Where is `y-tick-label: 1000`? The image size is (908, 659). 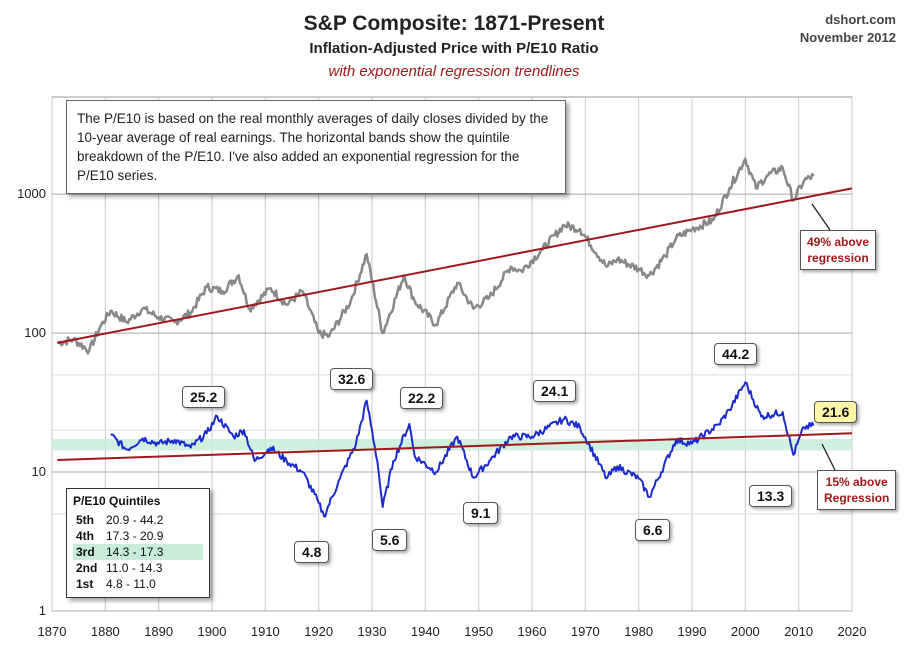 y-tick-label: 1000 is located at coordinates (31, 194).